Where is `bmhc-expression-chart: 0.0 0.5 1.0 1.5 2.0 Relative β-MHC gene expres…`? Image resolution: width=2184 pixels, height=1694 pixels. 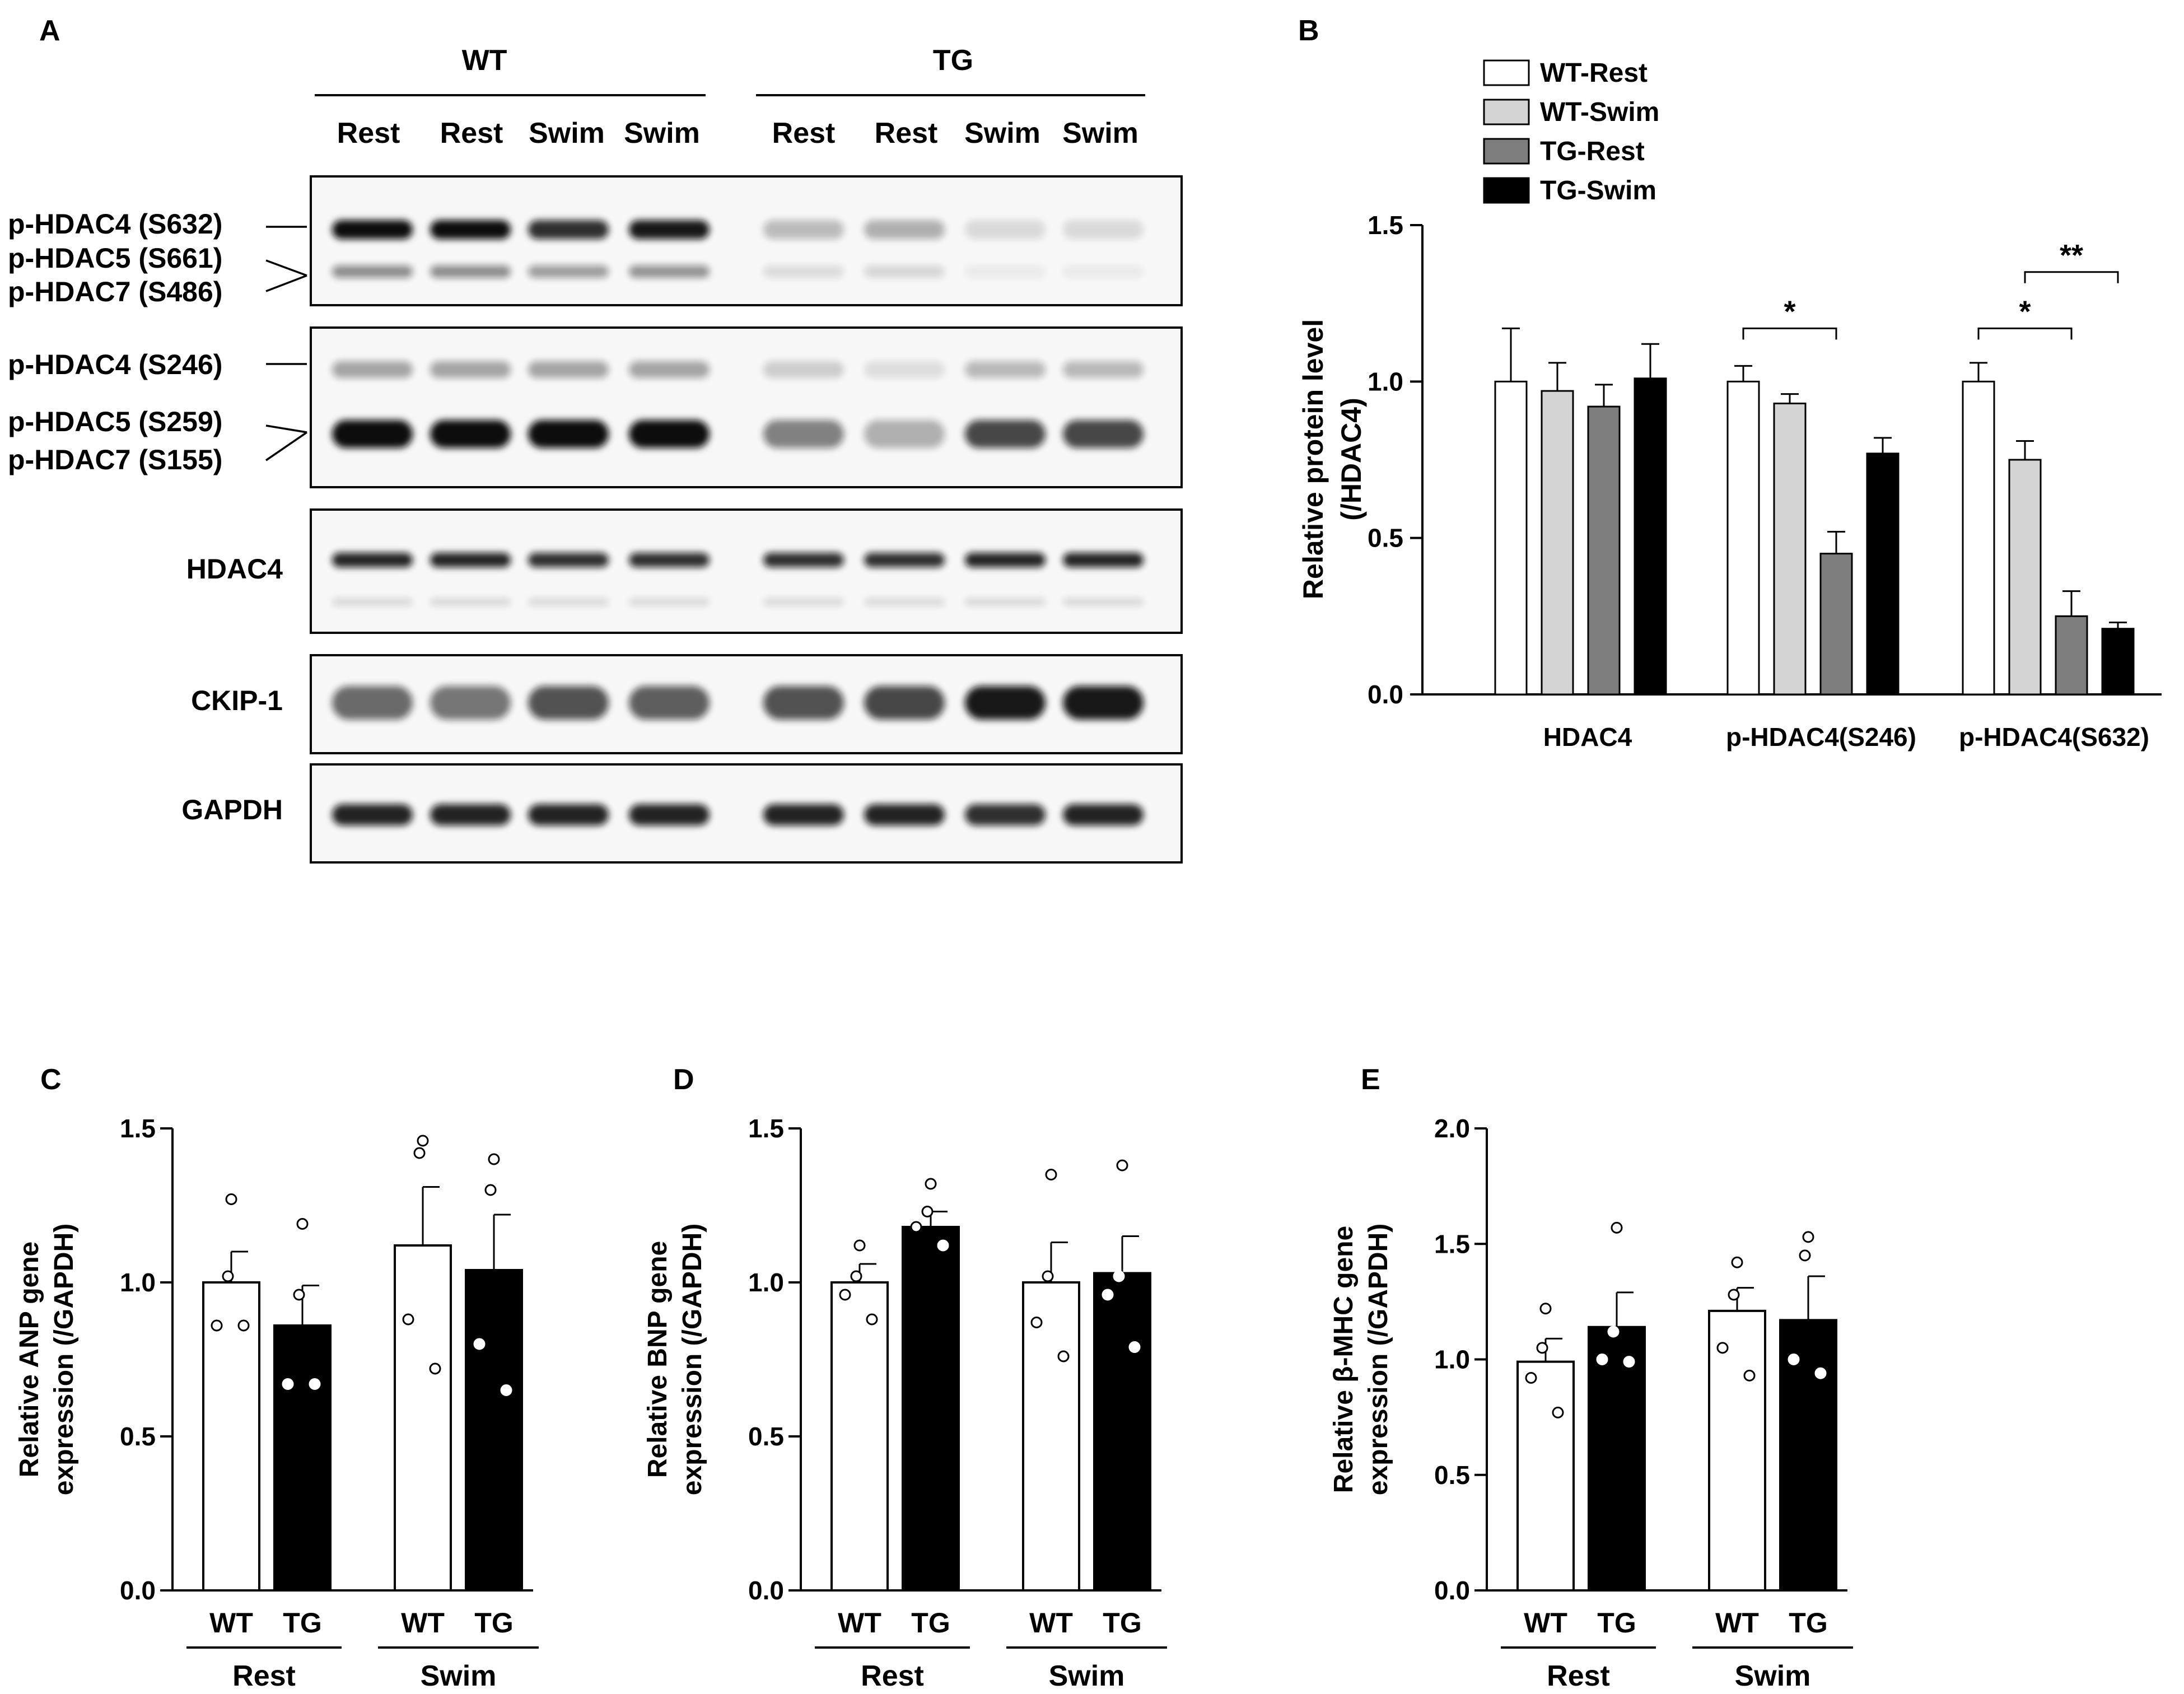
bmhc-expression-chart: 0.0 0.5 1.0 1.5 2.0 Relative β-MHC gene expres… is located at coordinates (1591, 1403).